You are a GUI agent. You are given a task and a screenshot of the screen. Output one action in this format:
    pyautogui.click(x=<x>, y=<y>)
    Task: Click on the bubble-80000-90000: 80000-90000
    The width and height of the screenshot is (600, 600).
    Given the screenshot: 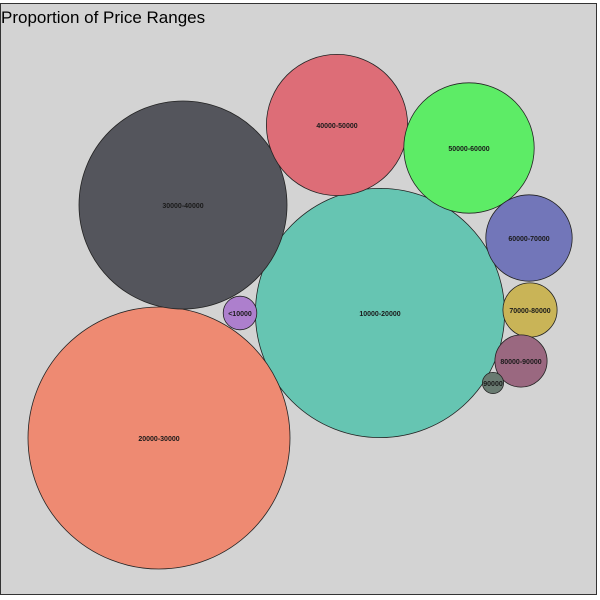 What is the action you would take?
    pyautogui.click(x=521, y=361)
    